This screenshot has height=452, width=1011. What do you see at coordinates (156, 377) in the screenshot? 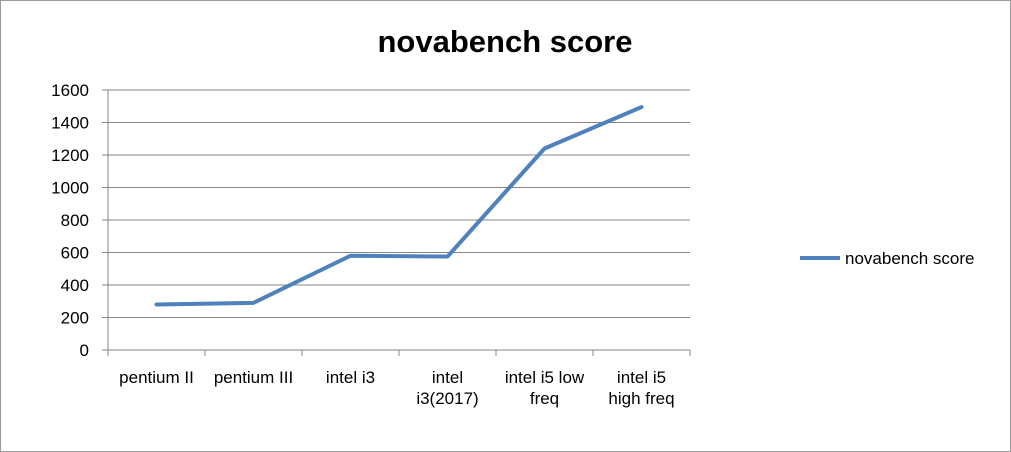
I see `x-tick-label: pentium II` at bounding box center [156, 377].